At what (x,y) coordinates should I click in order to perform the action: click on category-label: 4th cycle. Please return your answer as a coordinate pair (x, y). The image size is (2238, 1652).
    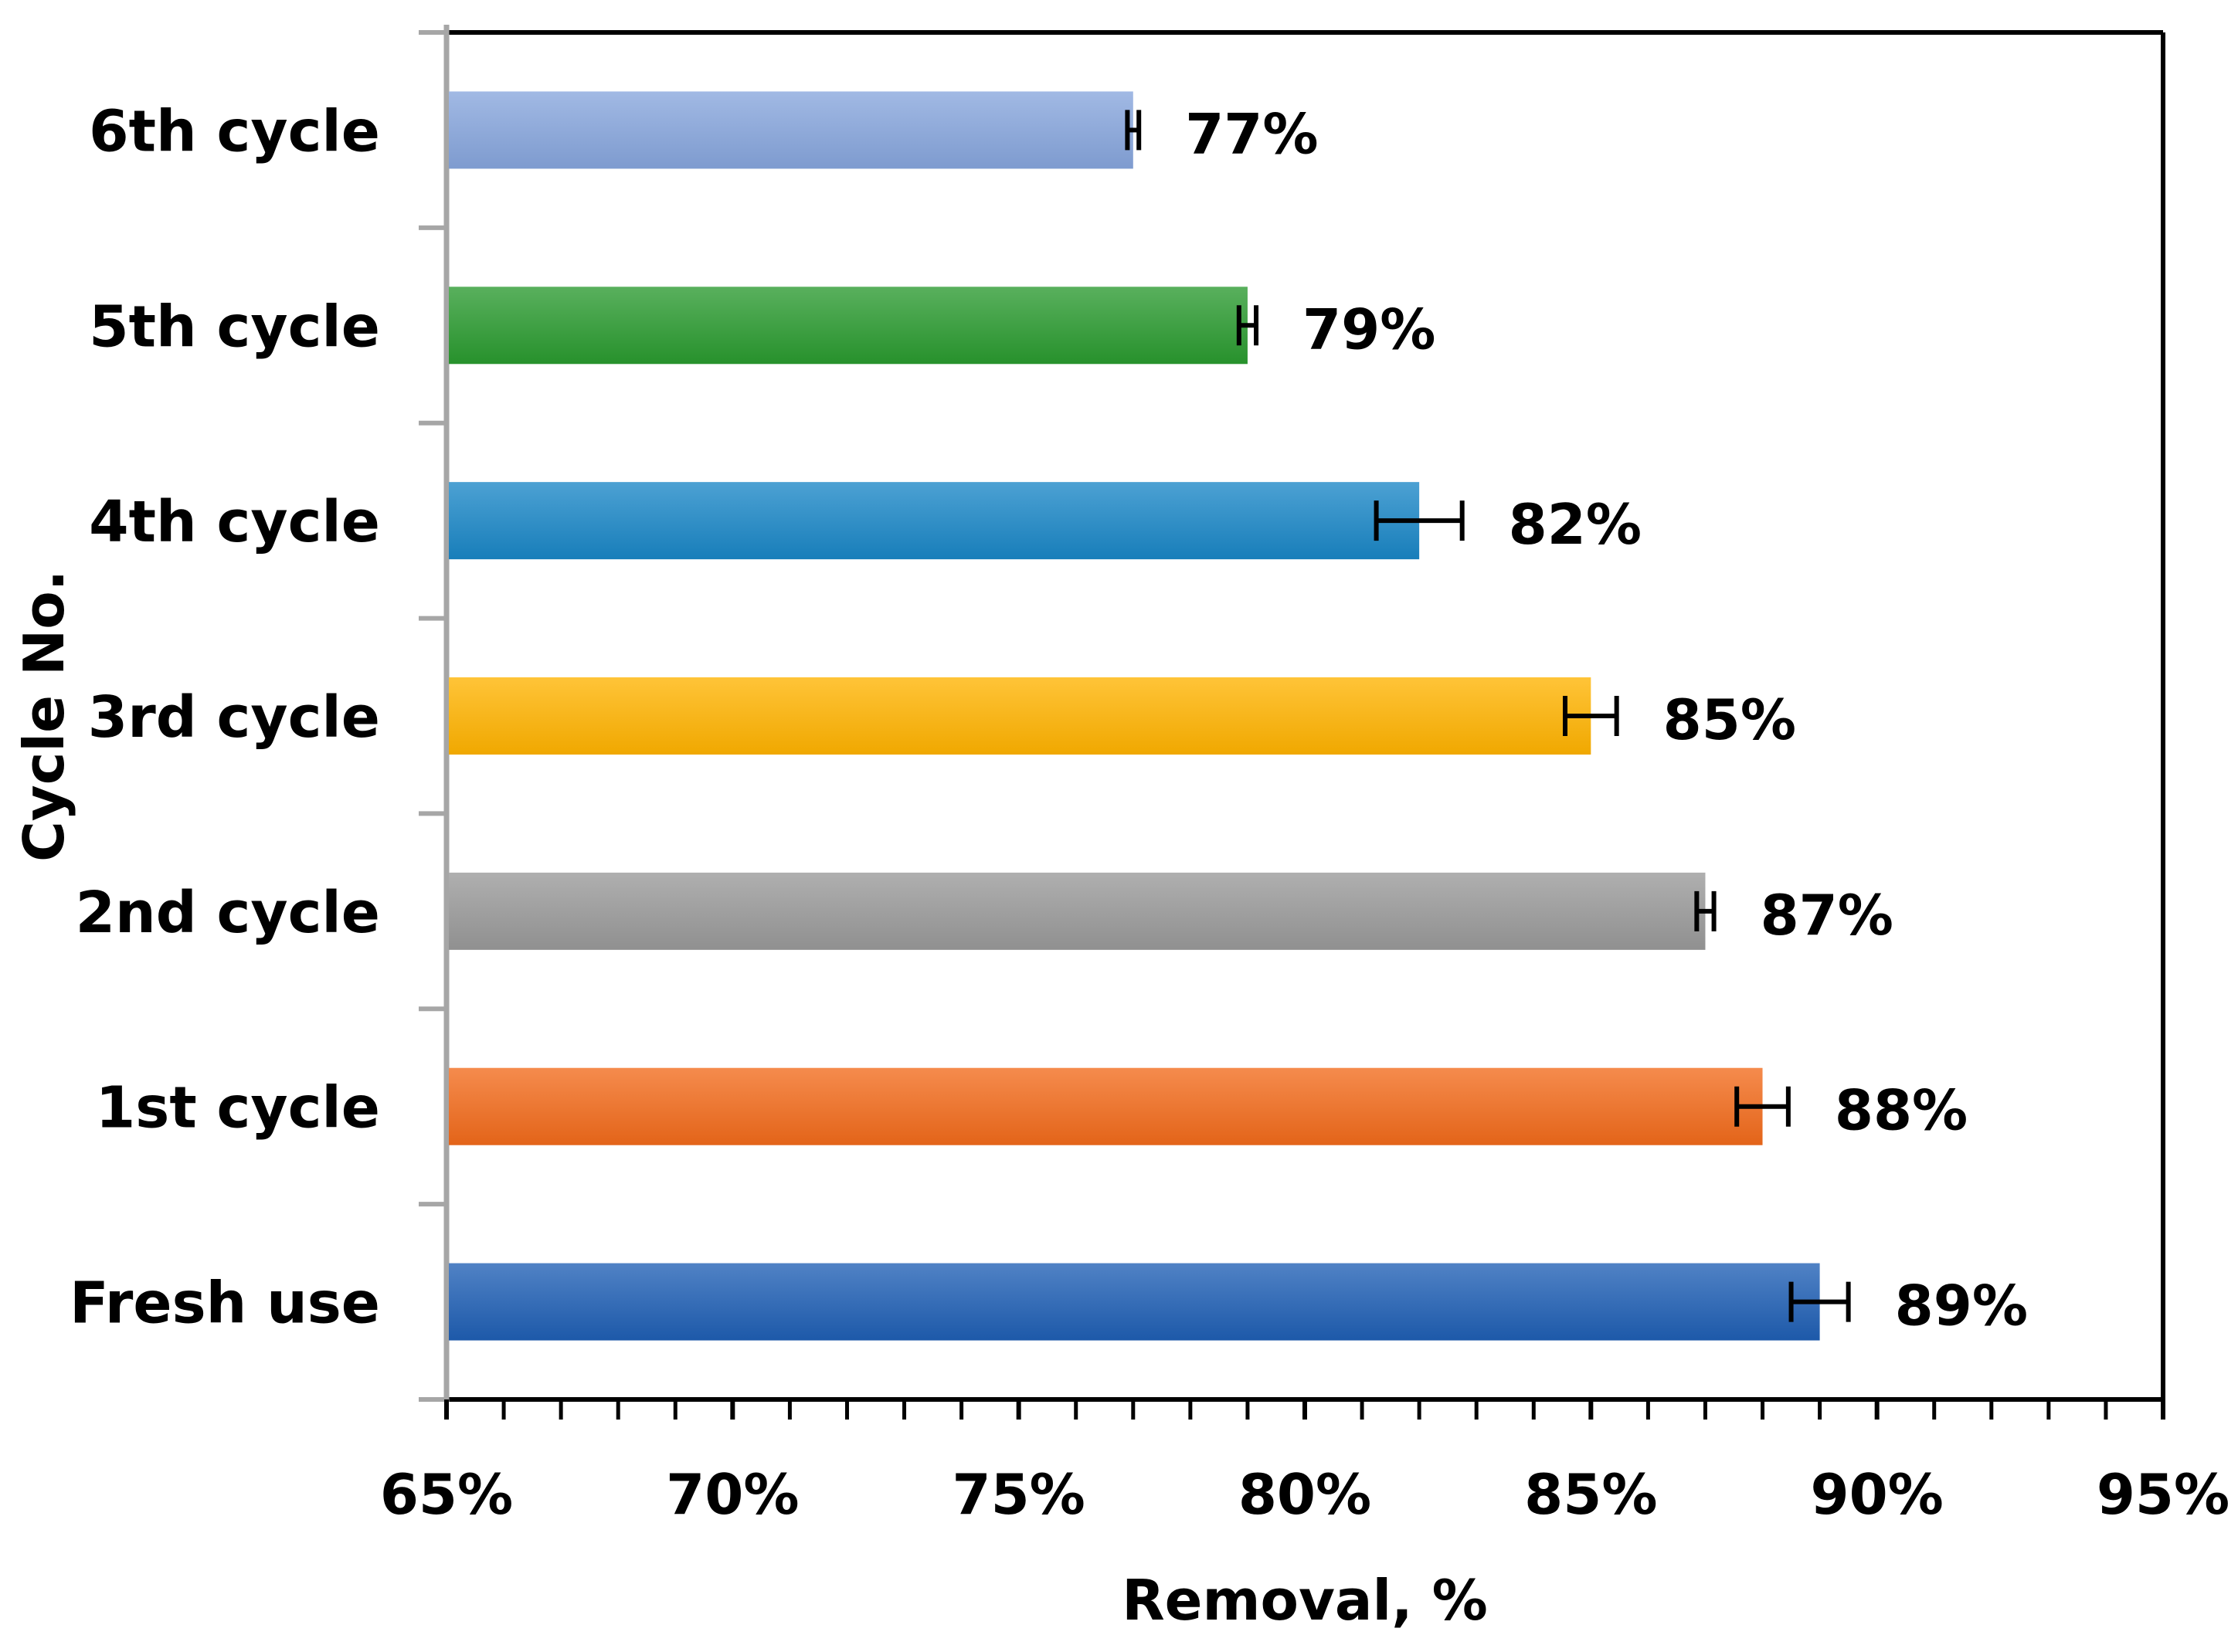
    Looking at the image, I should click on (234, 522).